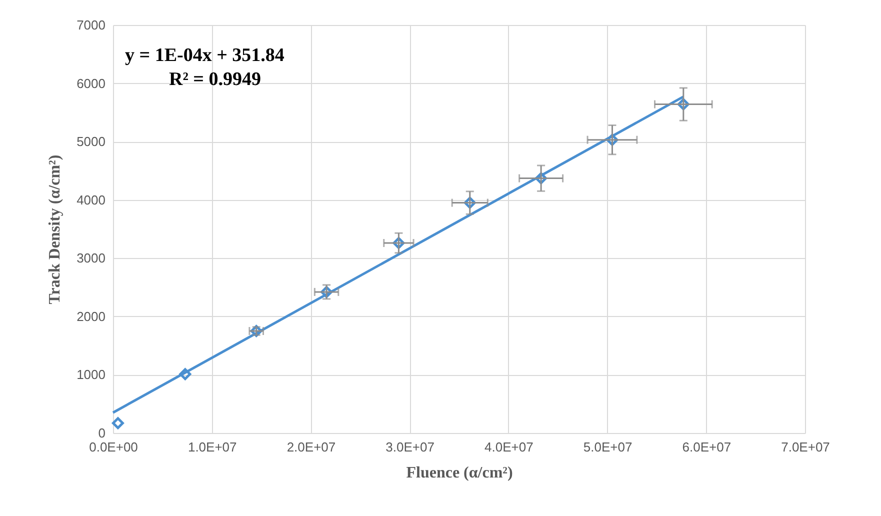  Describe the element at coordinates (805, 447) in the screenshot. I see `x-tick-label: 7.0E+07` at that location.